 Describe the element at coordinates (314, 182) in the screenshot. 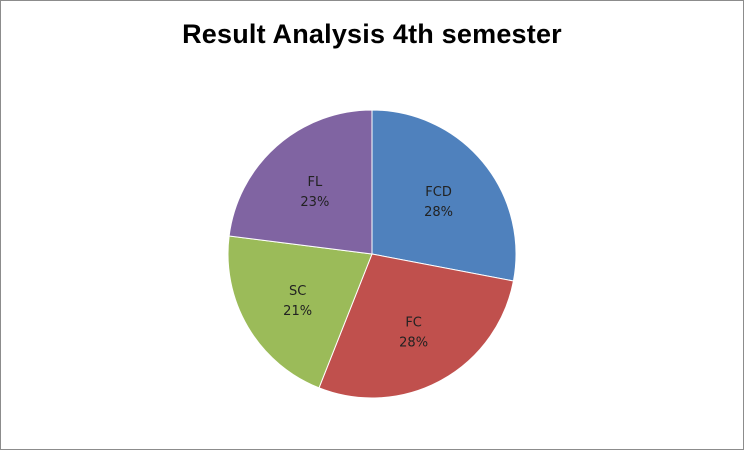

I see `slice-category-label: FL` at that location.